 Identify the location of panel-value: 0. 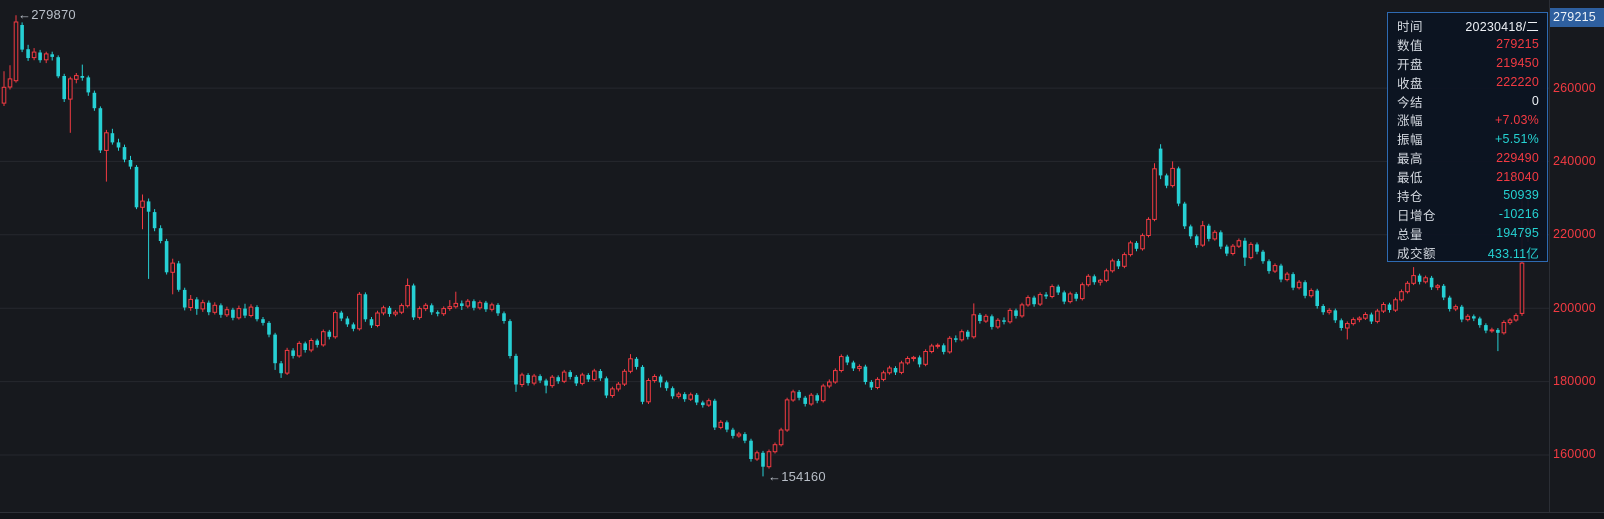
(1535, 101).